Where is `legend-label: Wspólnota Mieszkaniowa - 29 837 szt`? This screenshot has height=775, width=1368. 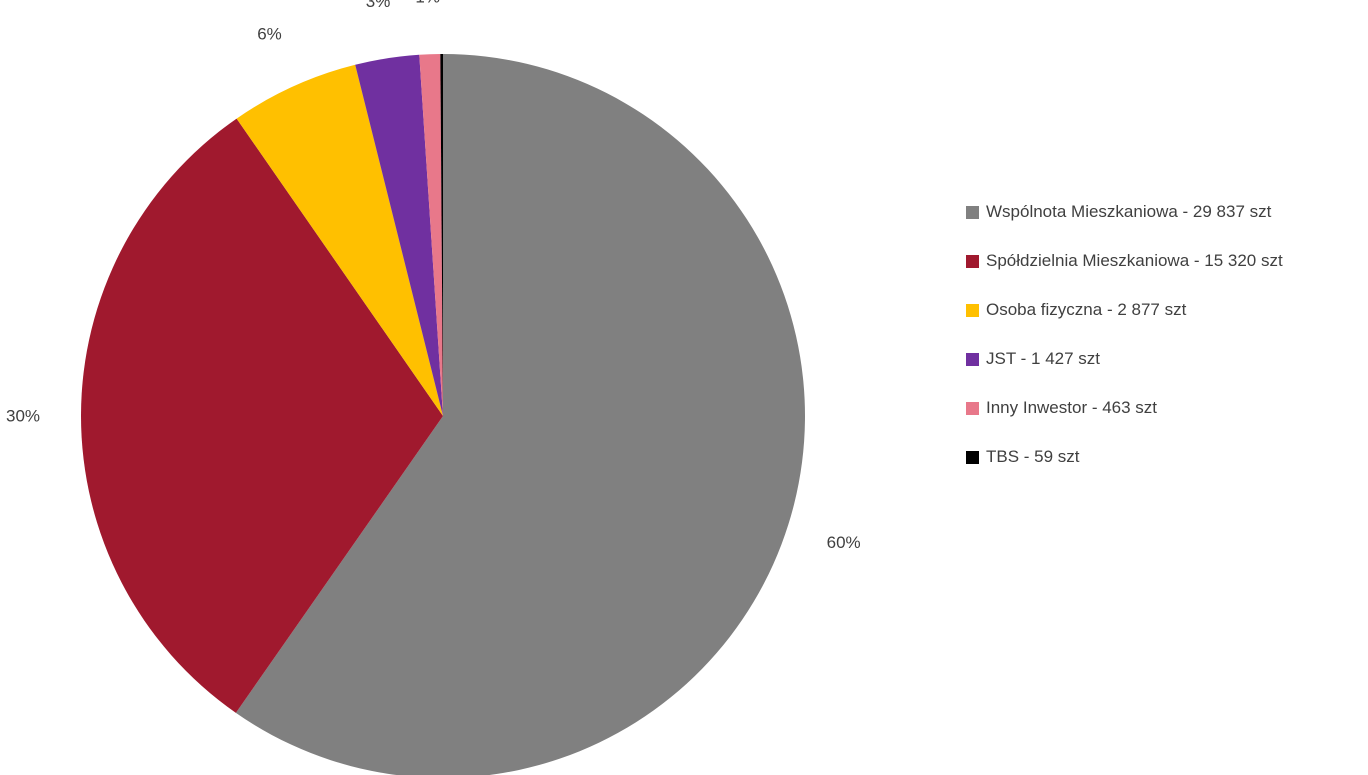 legend-label: Wspólnota Mieszkaniowa - 29 837 szt is located at coordinates (1129, 211).